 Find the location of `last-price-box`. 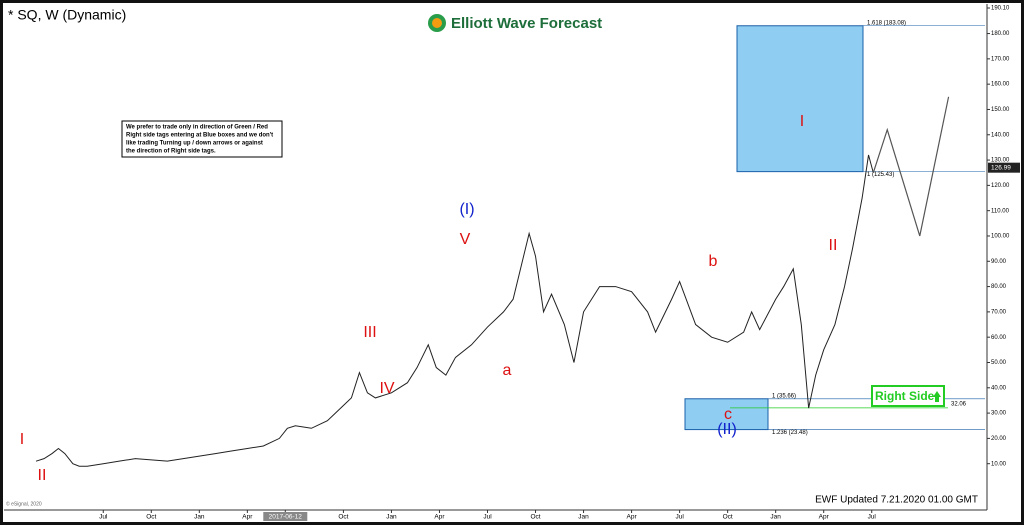

last-price-box is located at coordinates (1004, 167).